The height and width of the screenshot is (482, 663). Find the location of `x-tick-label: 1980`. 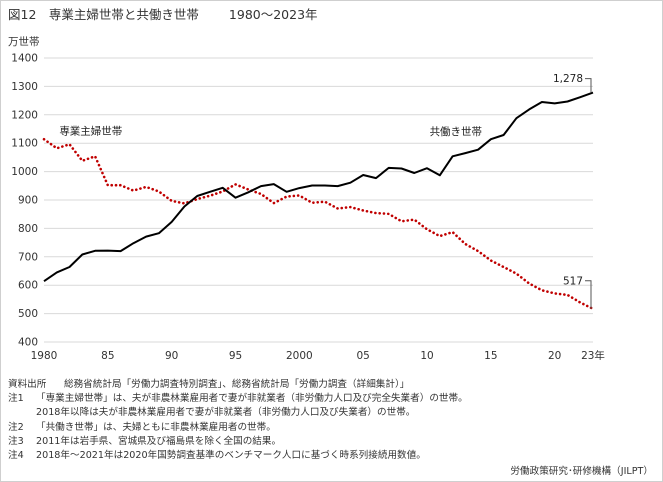

x-tick-label: 1980 is located at coordinates (44, 355).